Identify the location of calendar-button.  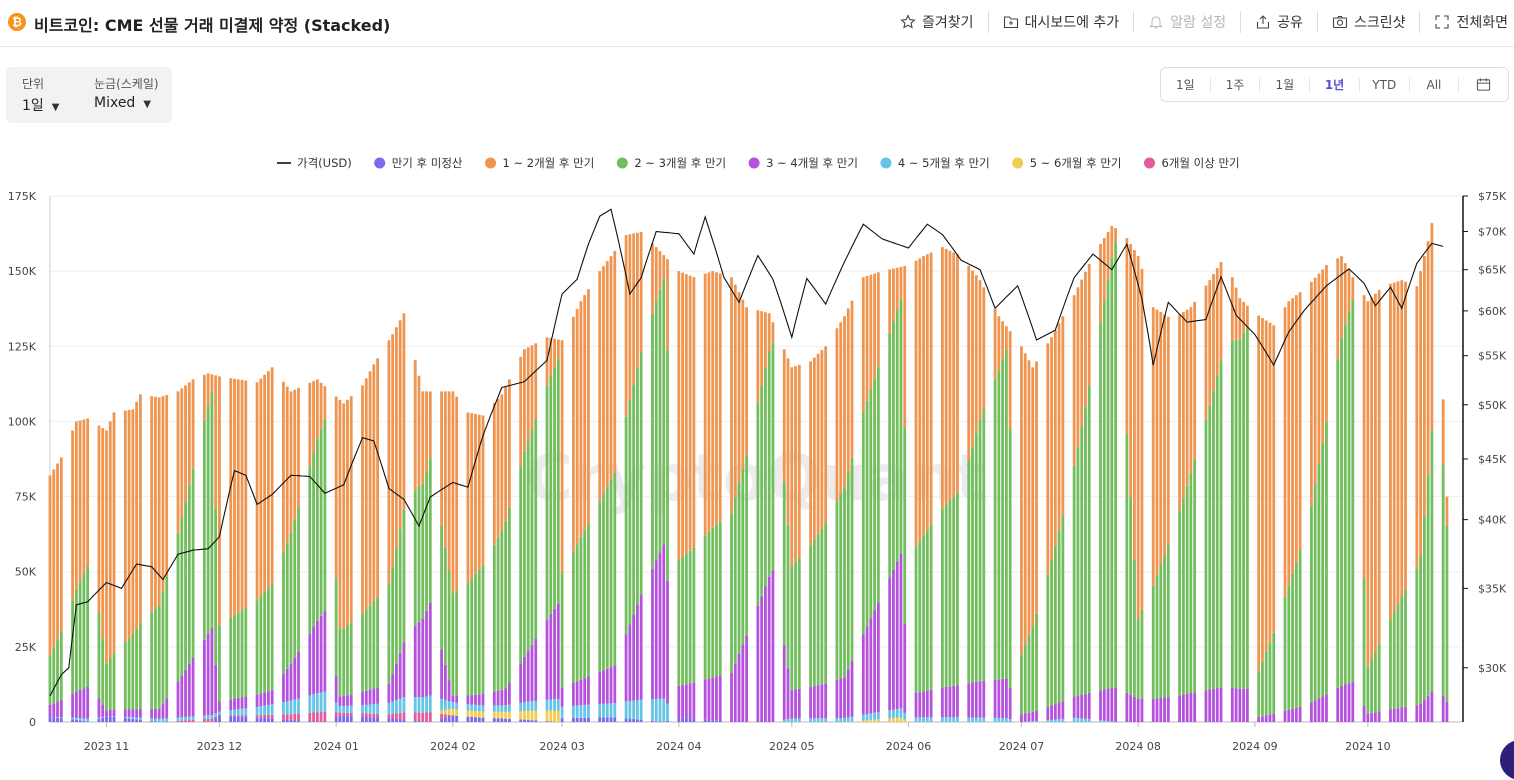
(1483, 84).